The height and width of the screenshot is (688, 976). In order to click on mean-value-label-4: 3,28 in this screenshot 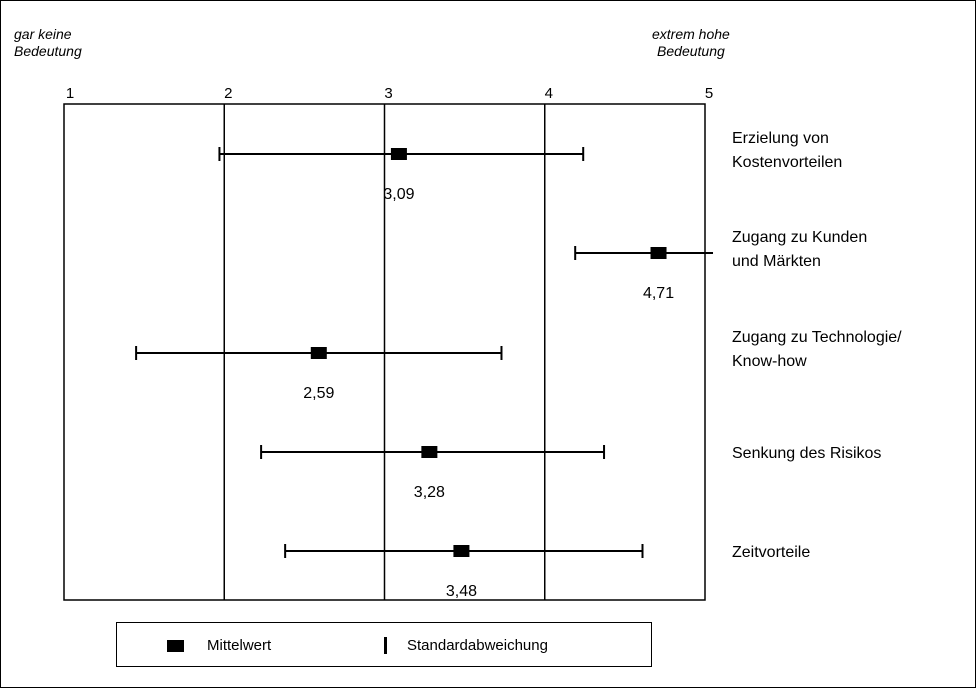, I will do `click(429, 492)`.